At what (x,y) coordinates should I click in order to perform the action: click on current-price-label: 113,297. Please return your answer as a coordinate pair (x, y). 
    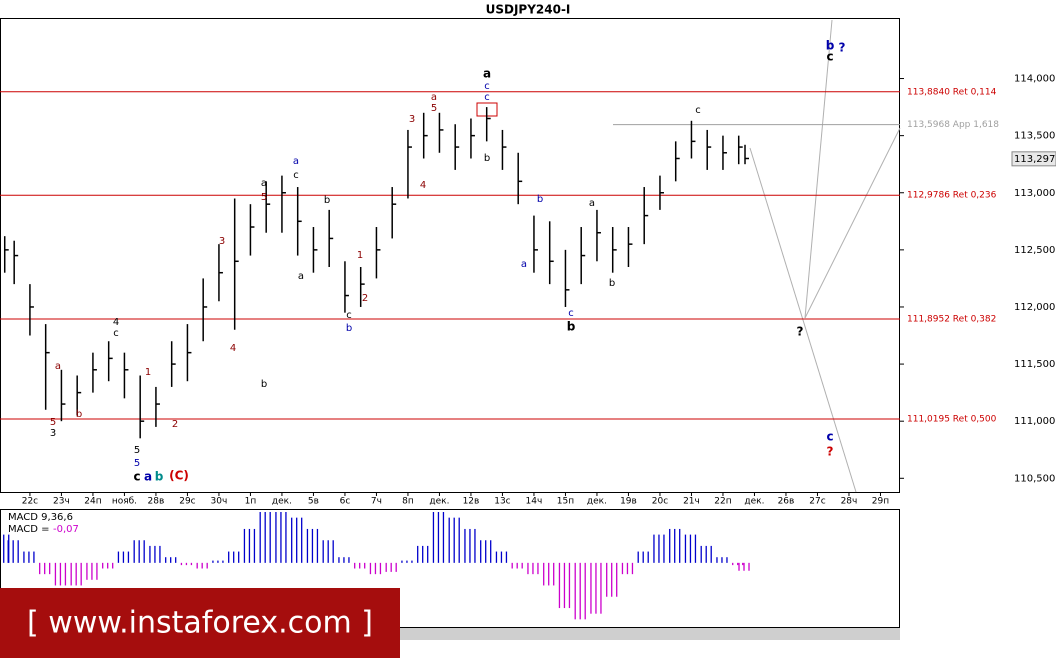
    Looking at the image, I should click on (1034, 159).